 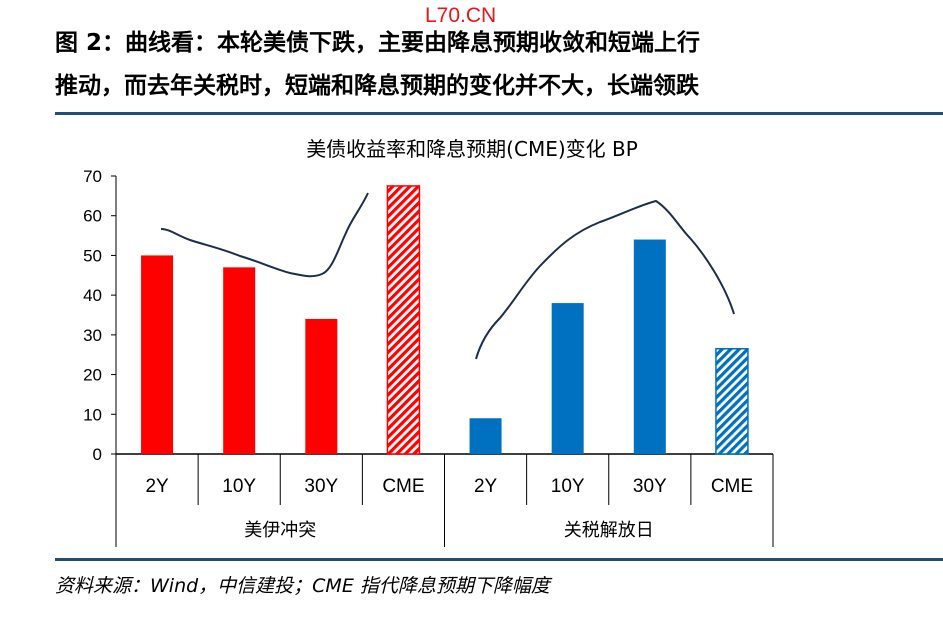 I want to click on y-tick-label: 0, so click(x=97, y=454).